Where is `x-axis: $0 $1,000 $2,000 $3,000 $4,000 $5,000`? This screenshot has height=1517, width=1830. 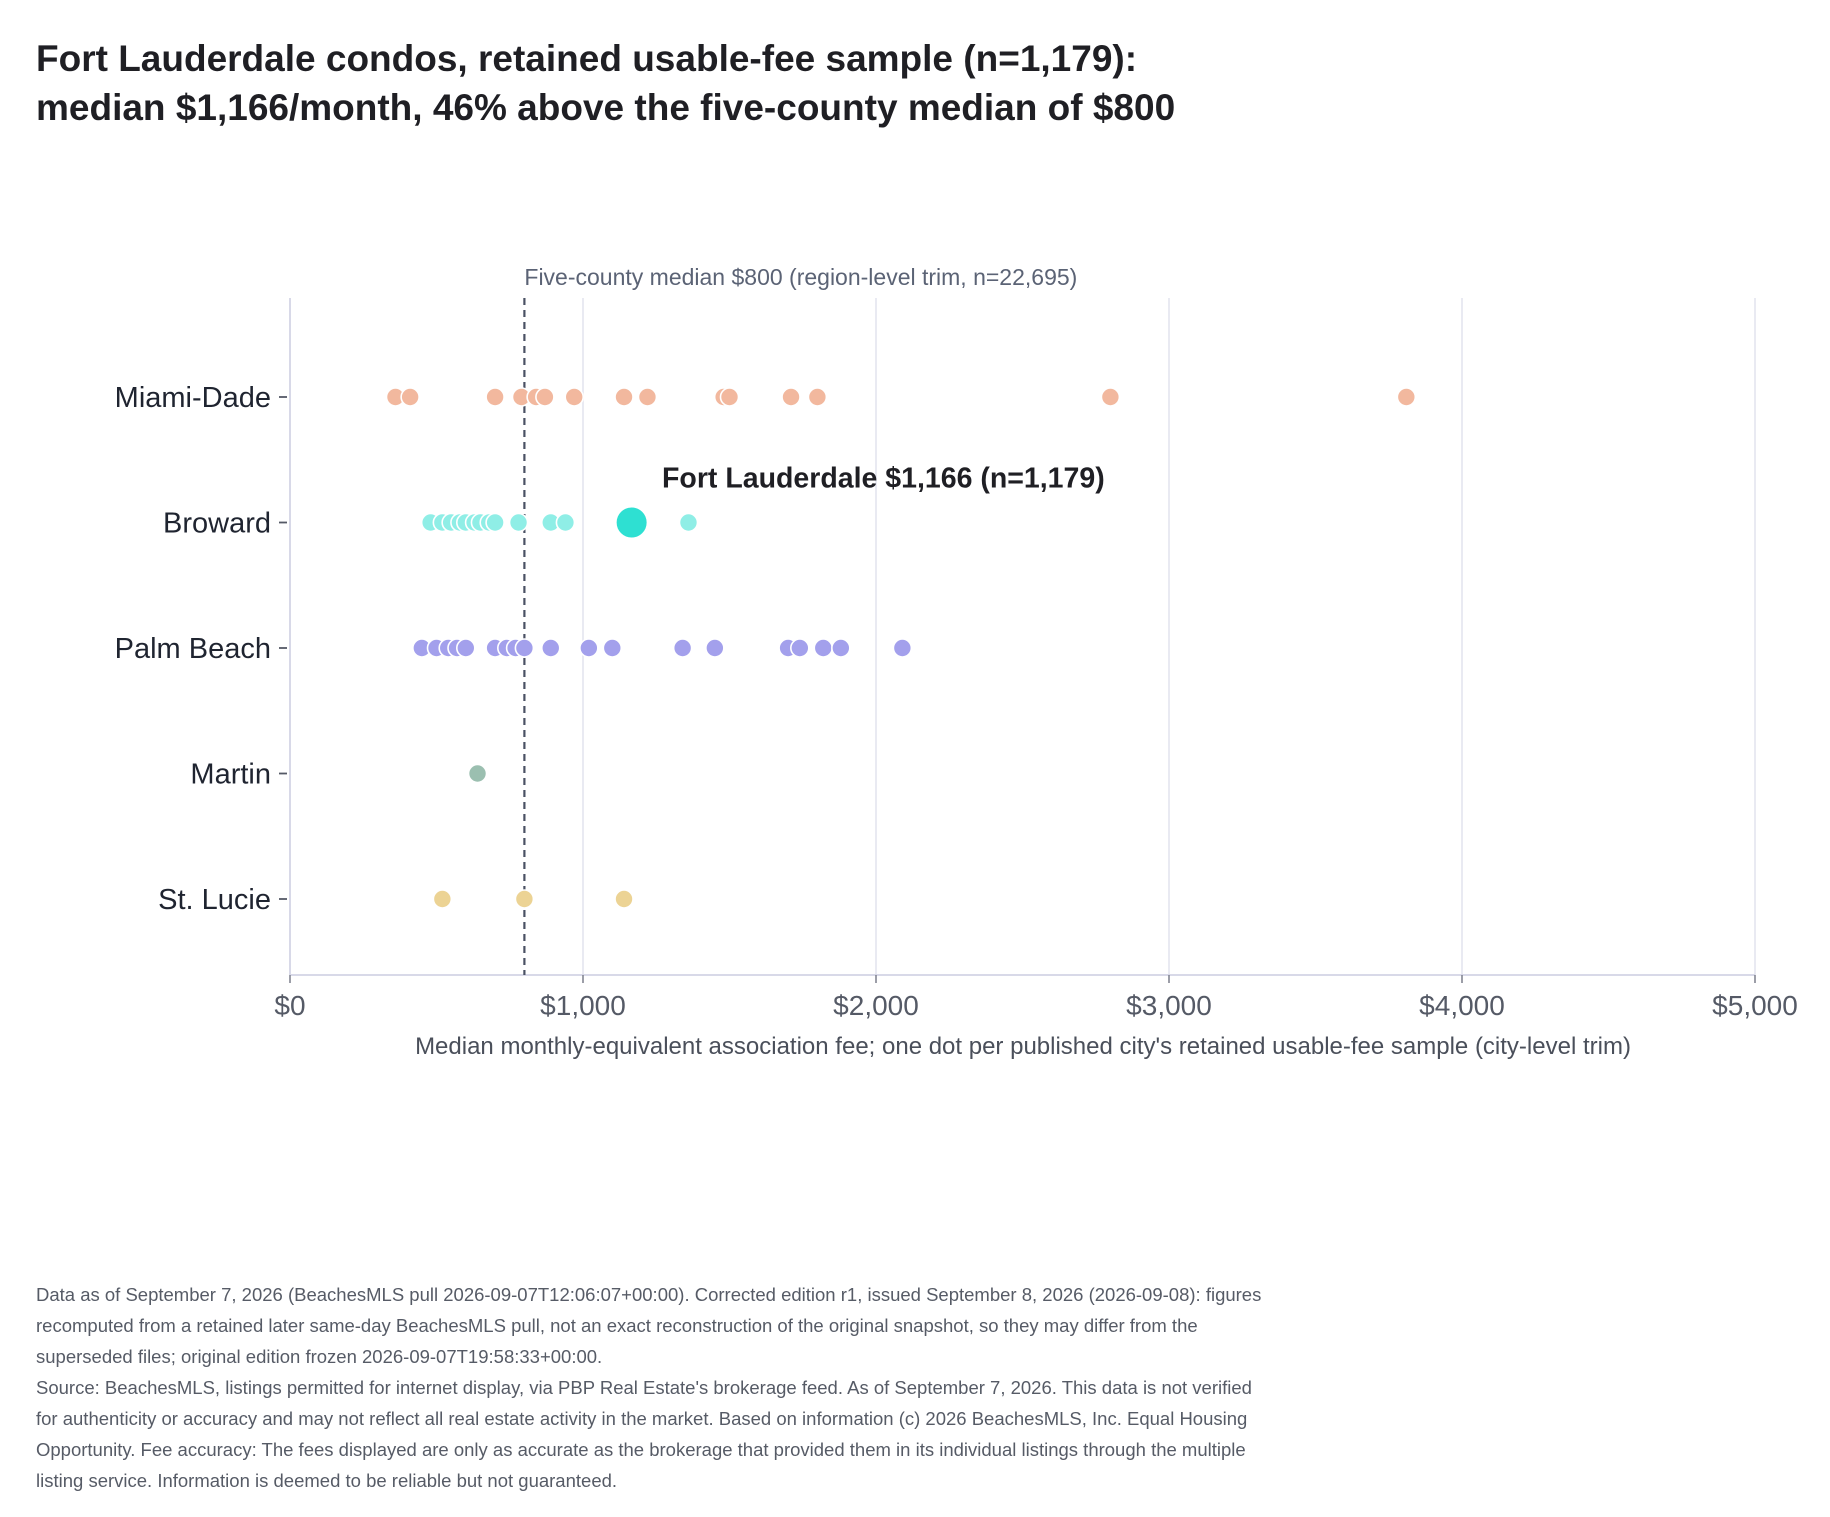
x-axis: $0 $1,000 $2,000 $3,000 $4,000 $5,000 is located at coordinates (1036, 997).